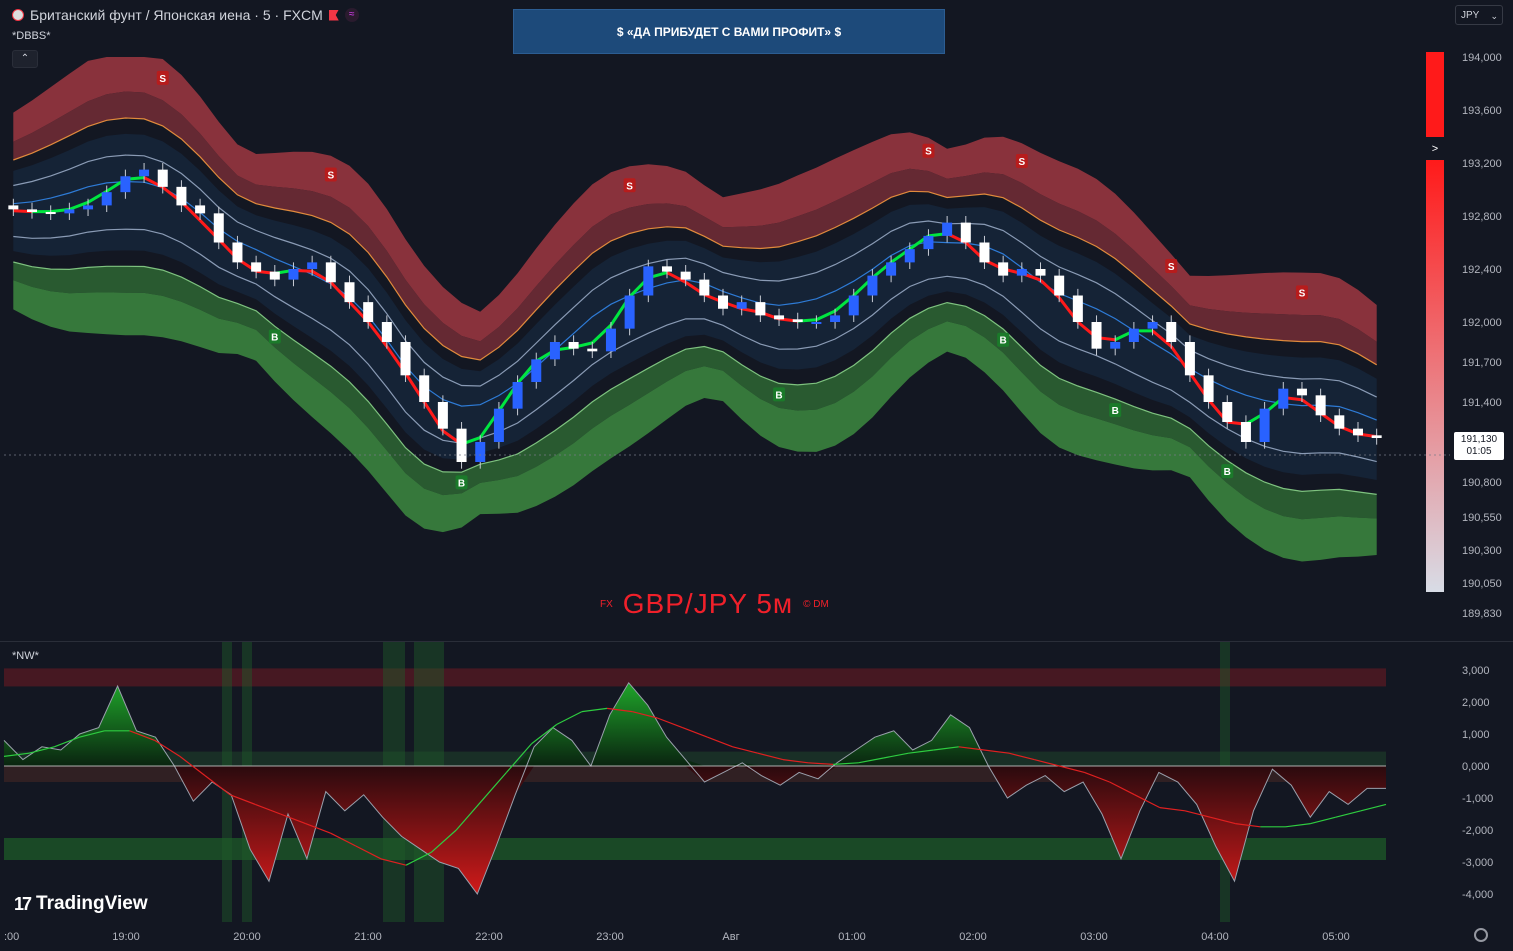  What do you see at coordinates (816, 604) in the screenshot?
I see `watermark-right: © DM` at bounding box center [816, 604].